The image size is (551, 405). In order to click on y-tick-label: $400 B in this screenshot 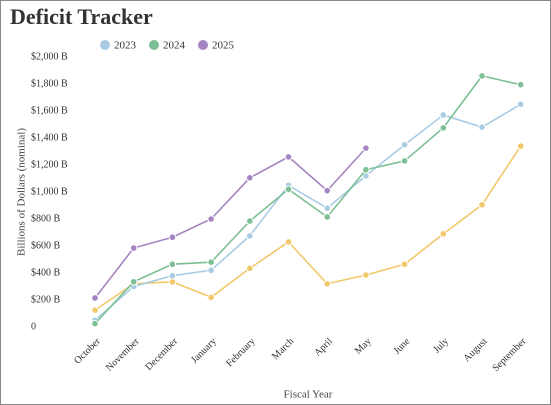, I will do `click(46, 272)`.